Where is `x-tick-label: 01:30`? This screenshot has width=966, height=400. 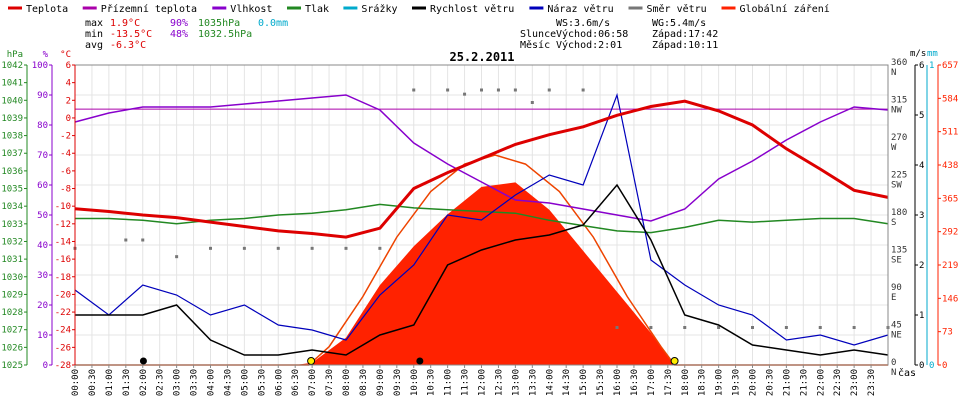 x-tick-label: 01:30 is located at coordinates (127, 382).